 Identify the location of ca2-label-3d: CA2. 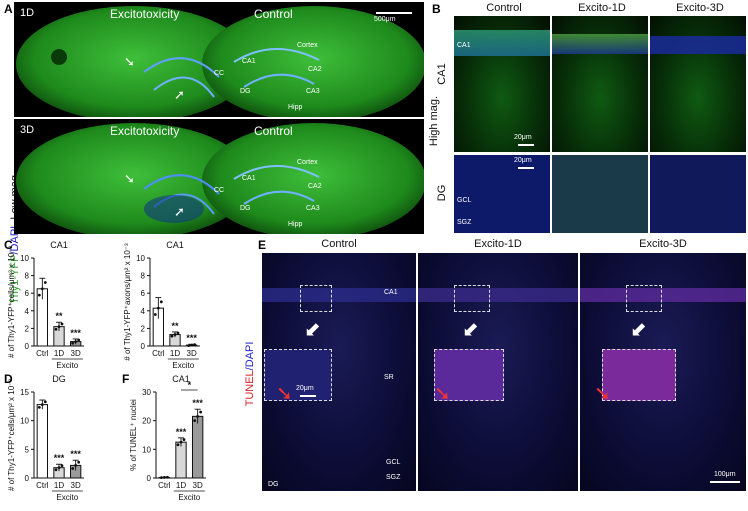
(315, 186).